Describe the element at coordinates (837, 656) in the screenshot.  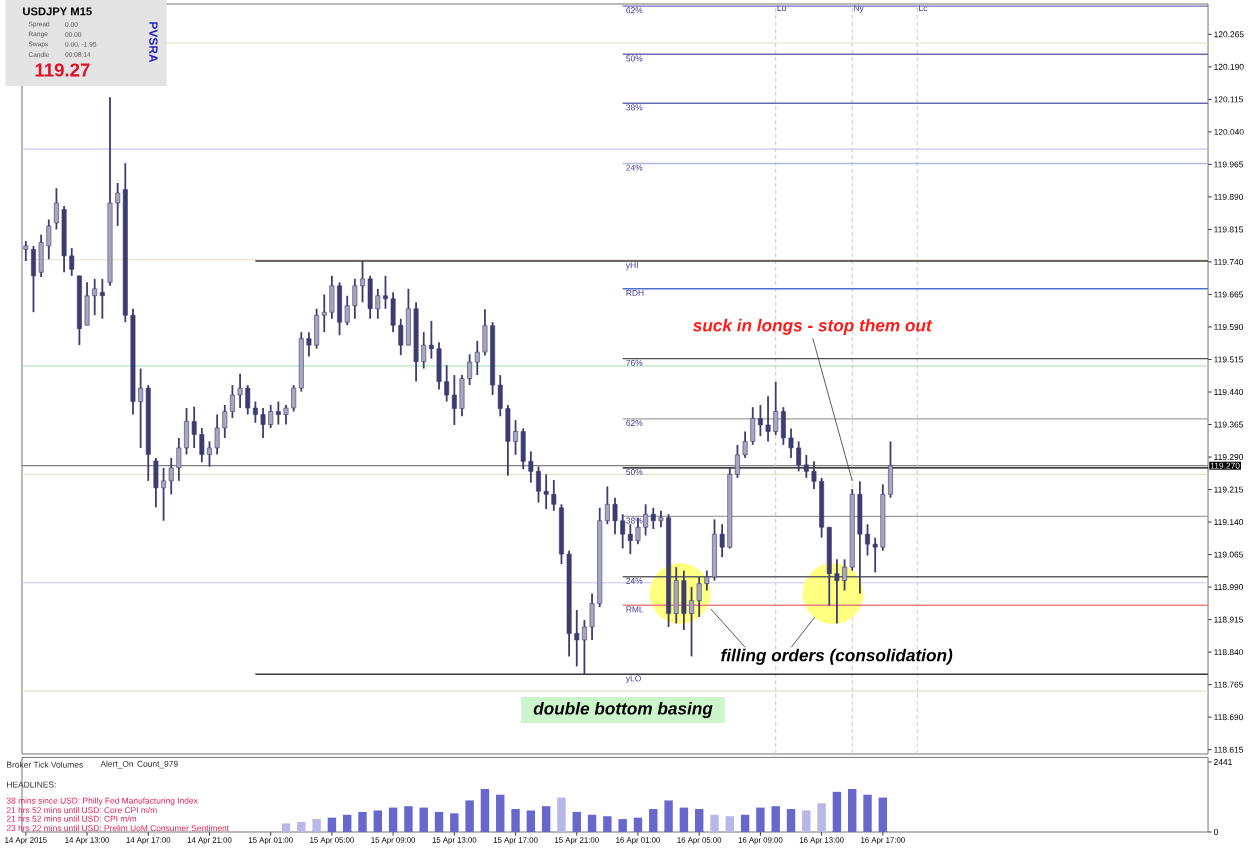
I see `annotation: filling orders (consolidation)` at that location.